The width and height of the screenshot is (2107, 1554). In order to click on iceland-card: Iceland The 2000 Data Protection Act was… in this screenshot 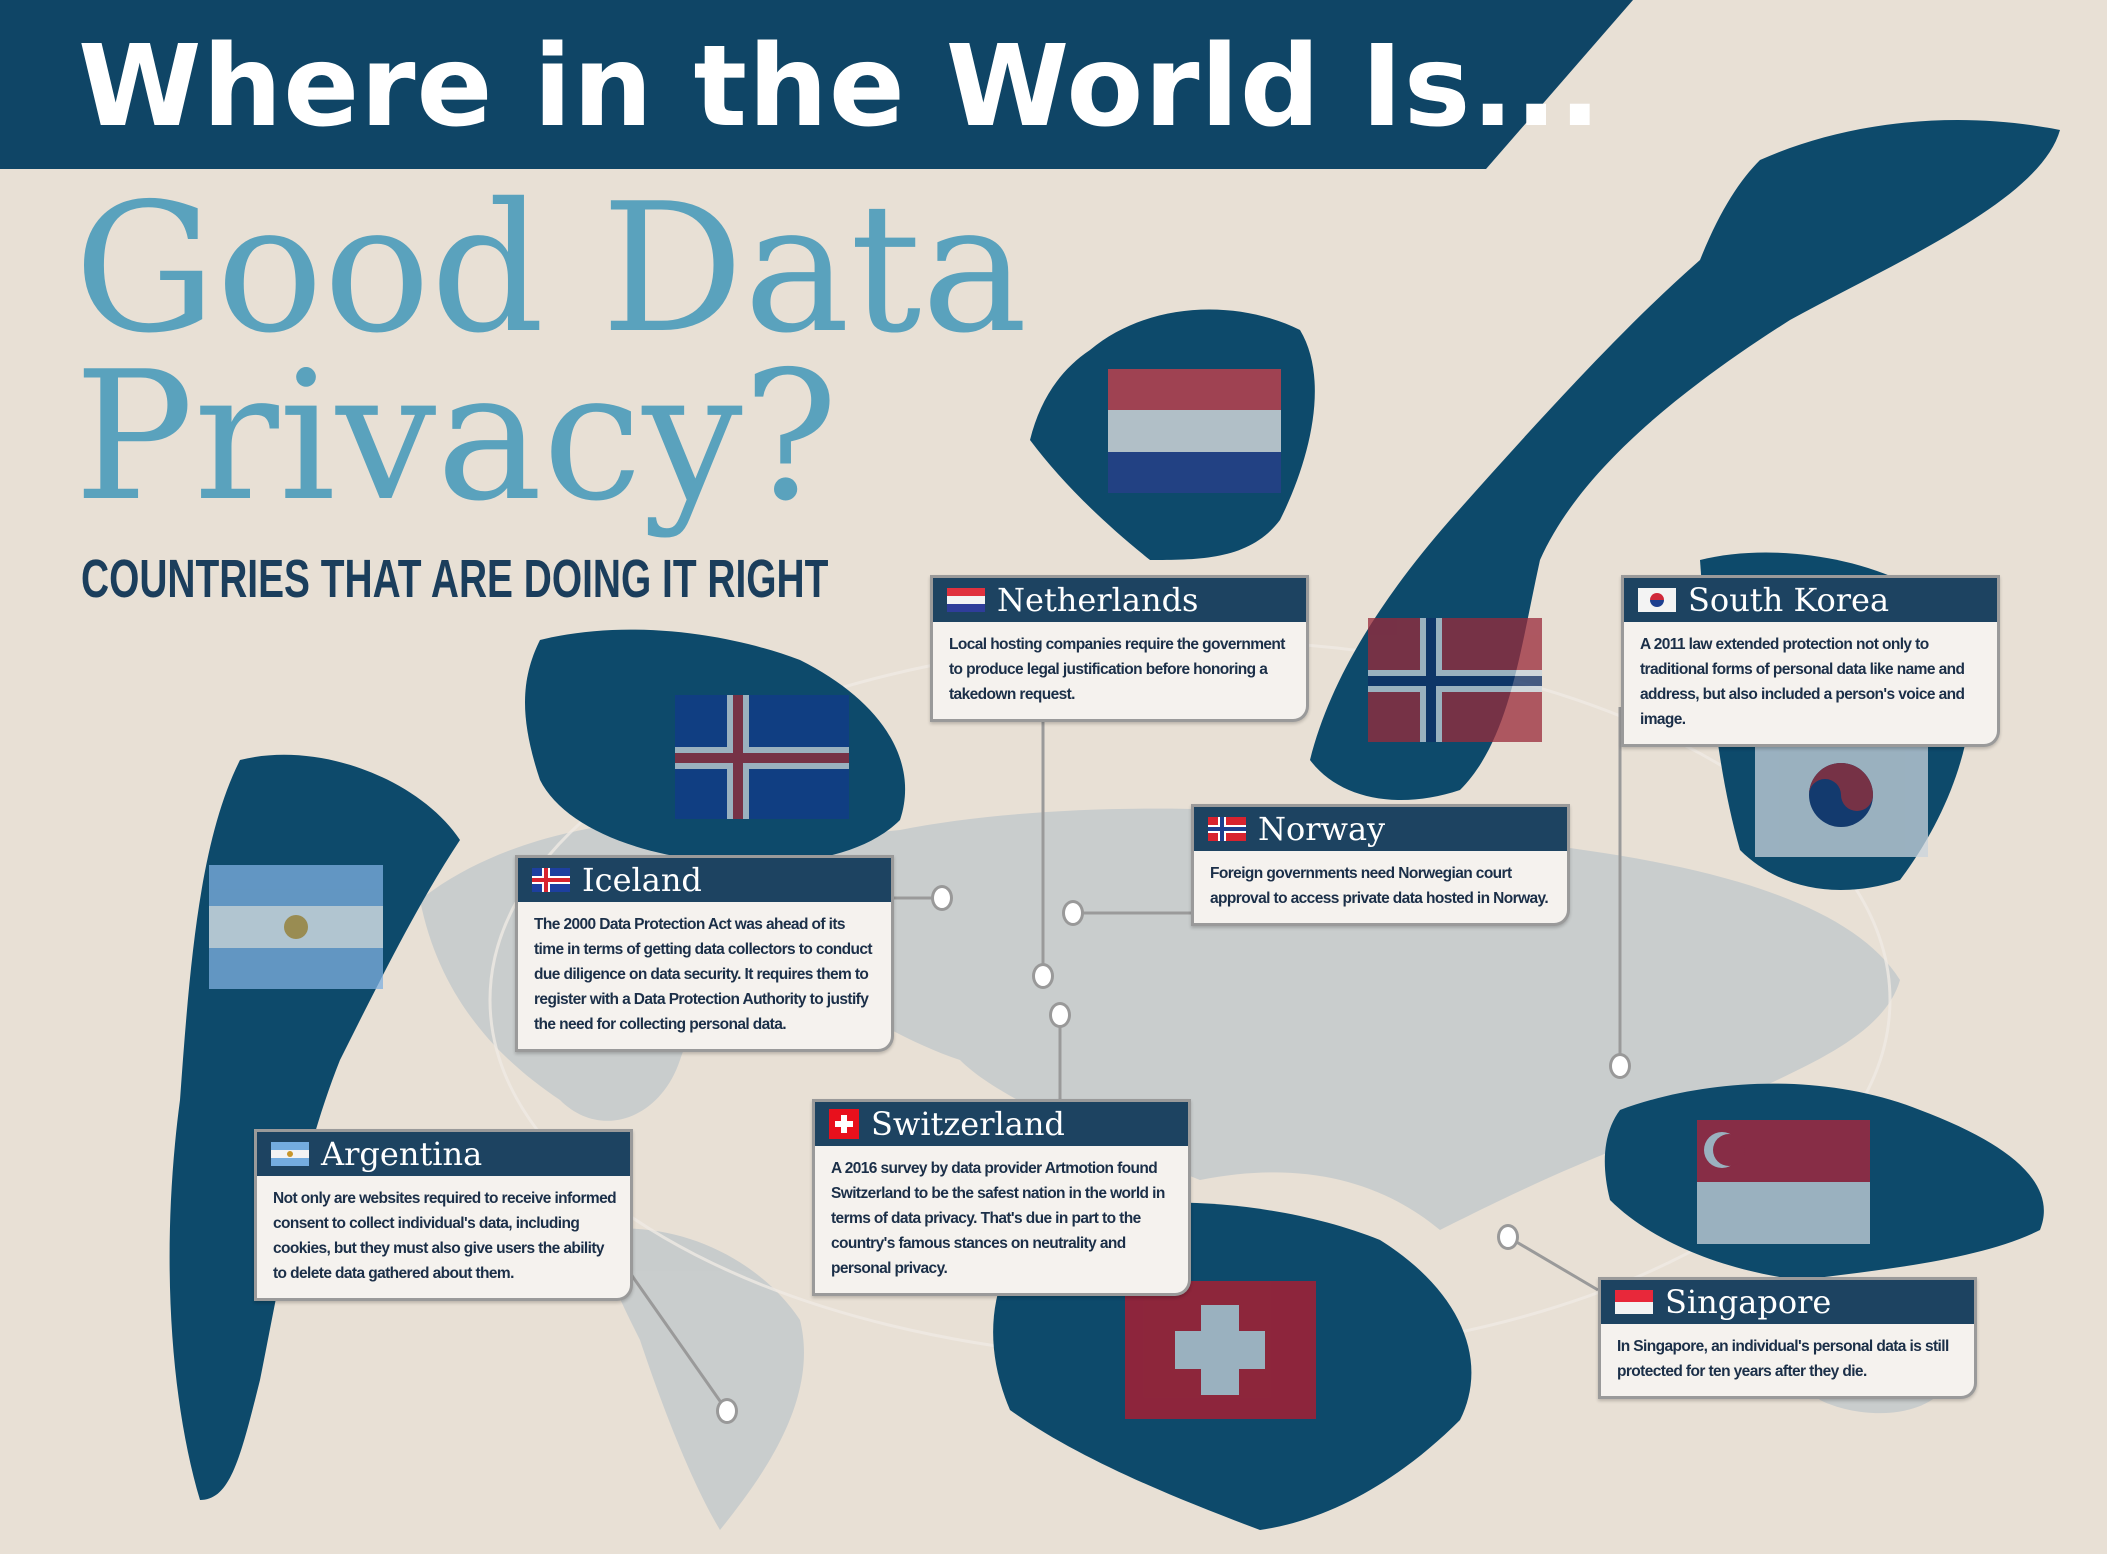, I will do `click(704, 953)`.